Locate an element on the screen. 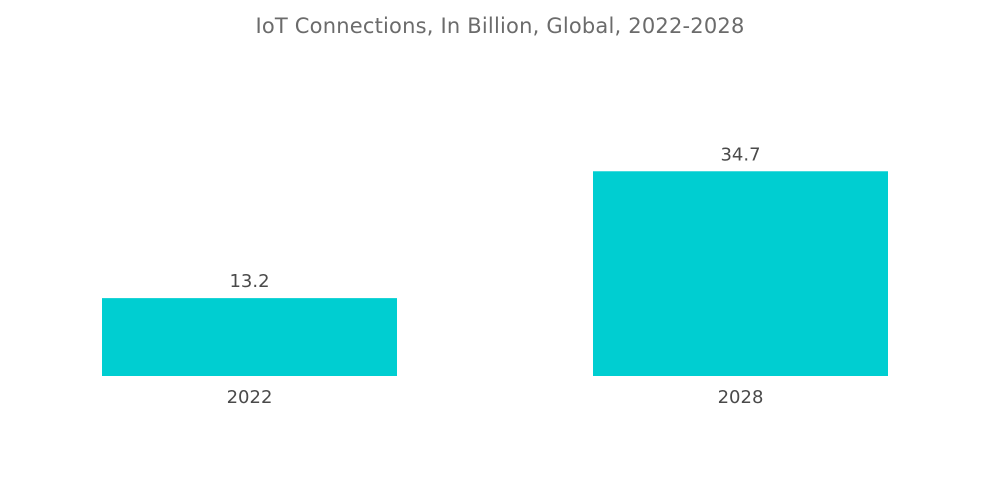 This screenshot has width=1000, height=504. bar-2022 is located at coordinates (249, 337).